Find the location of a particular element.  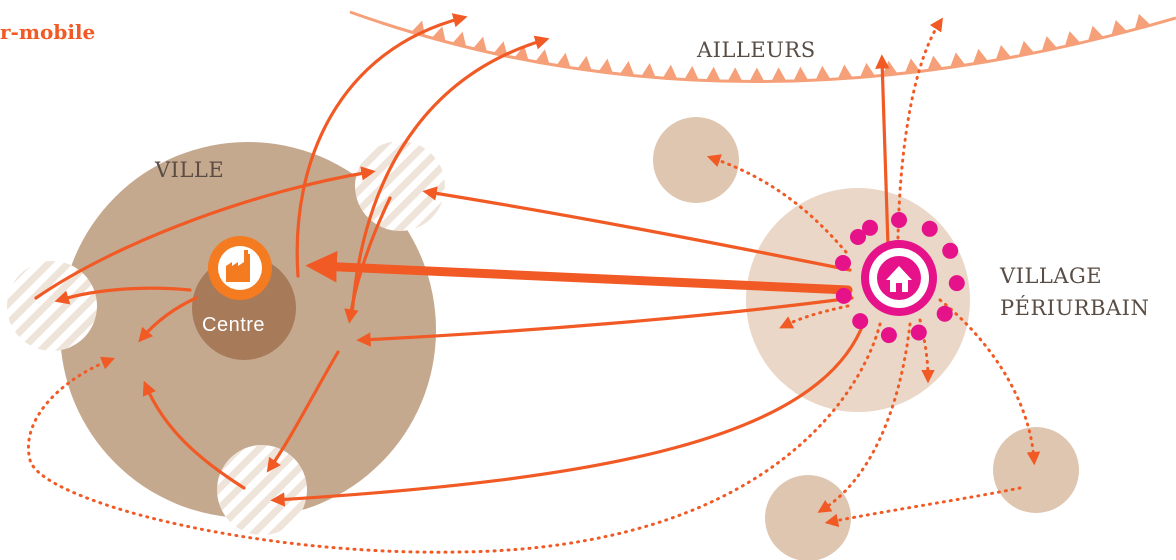

arrow-ville-to-ailleurs is located at coordinates (450, 176).